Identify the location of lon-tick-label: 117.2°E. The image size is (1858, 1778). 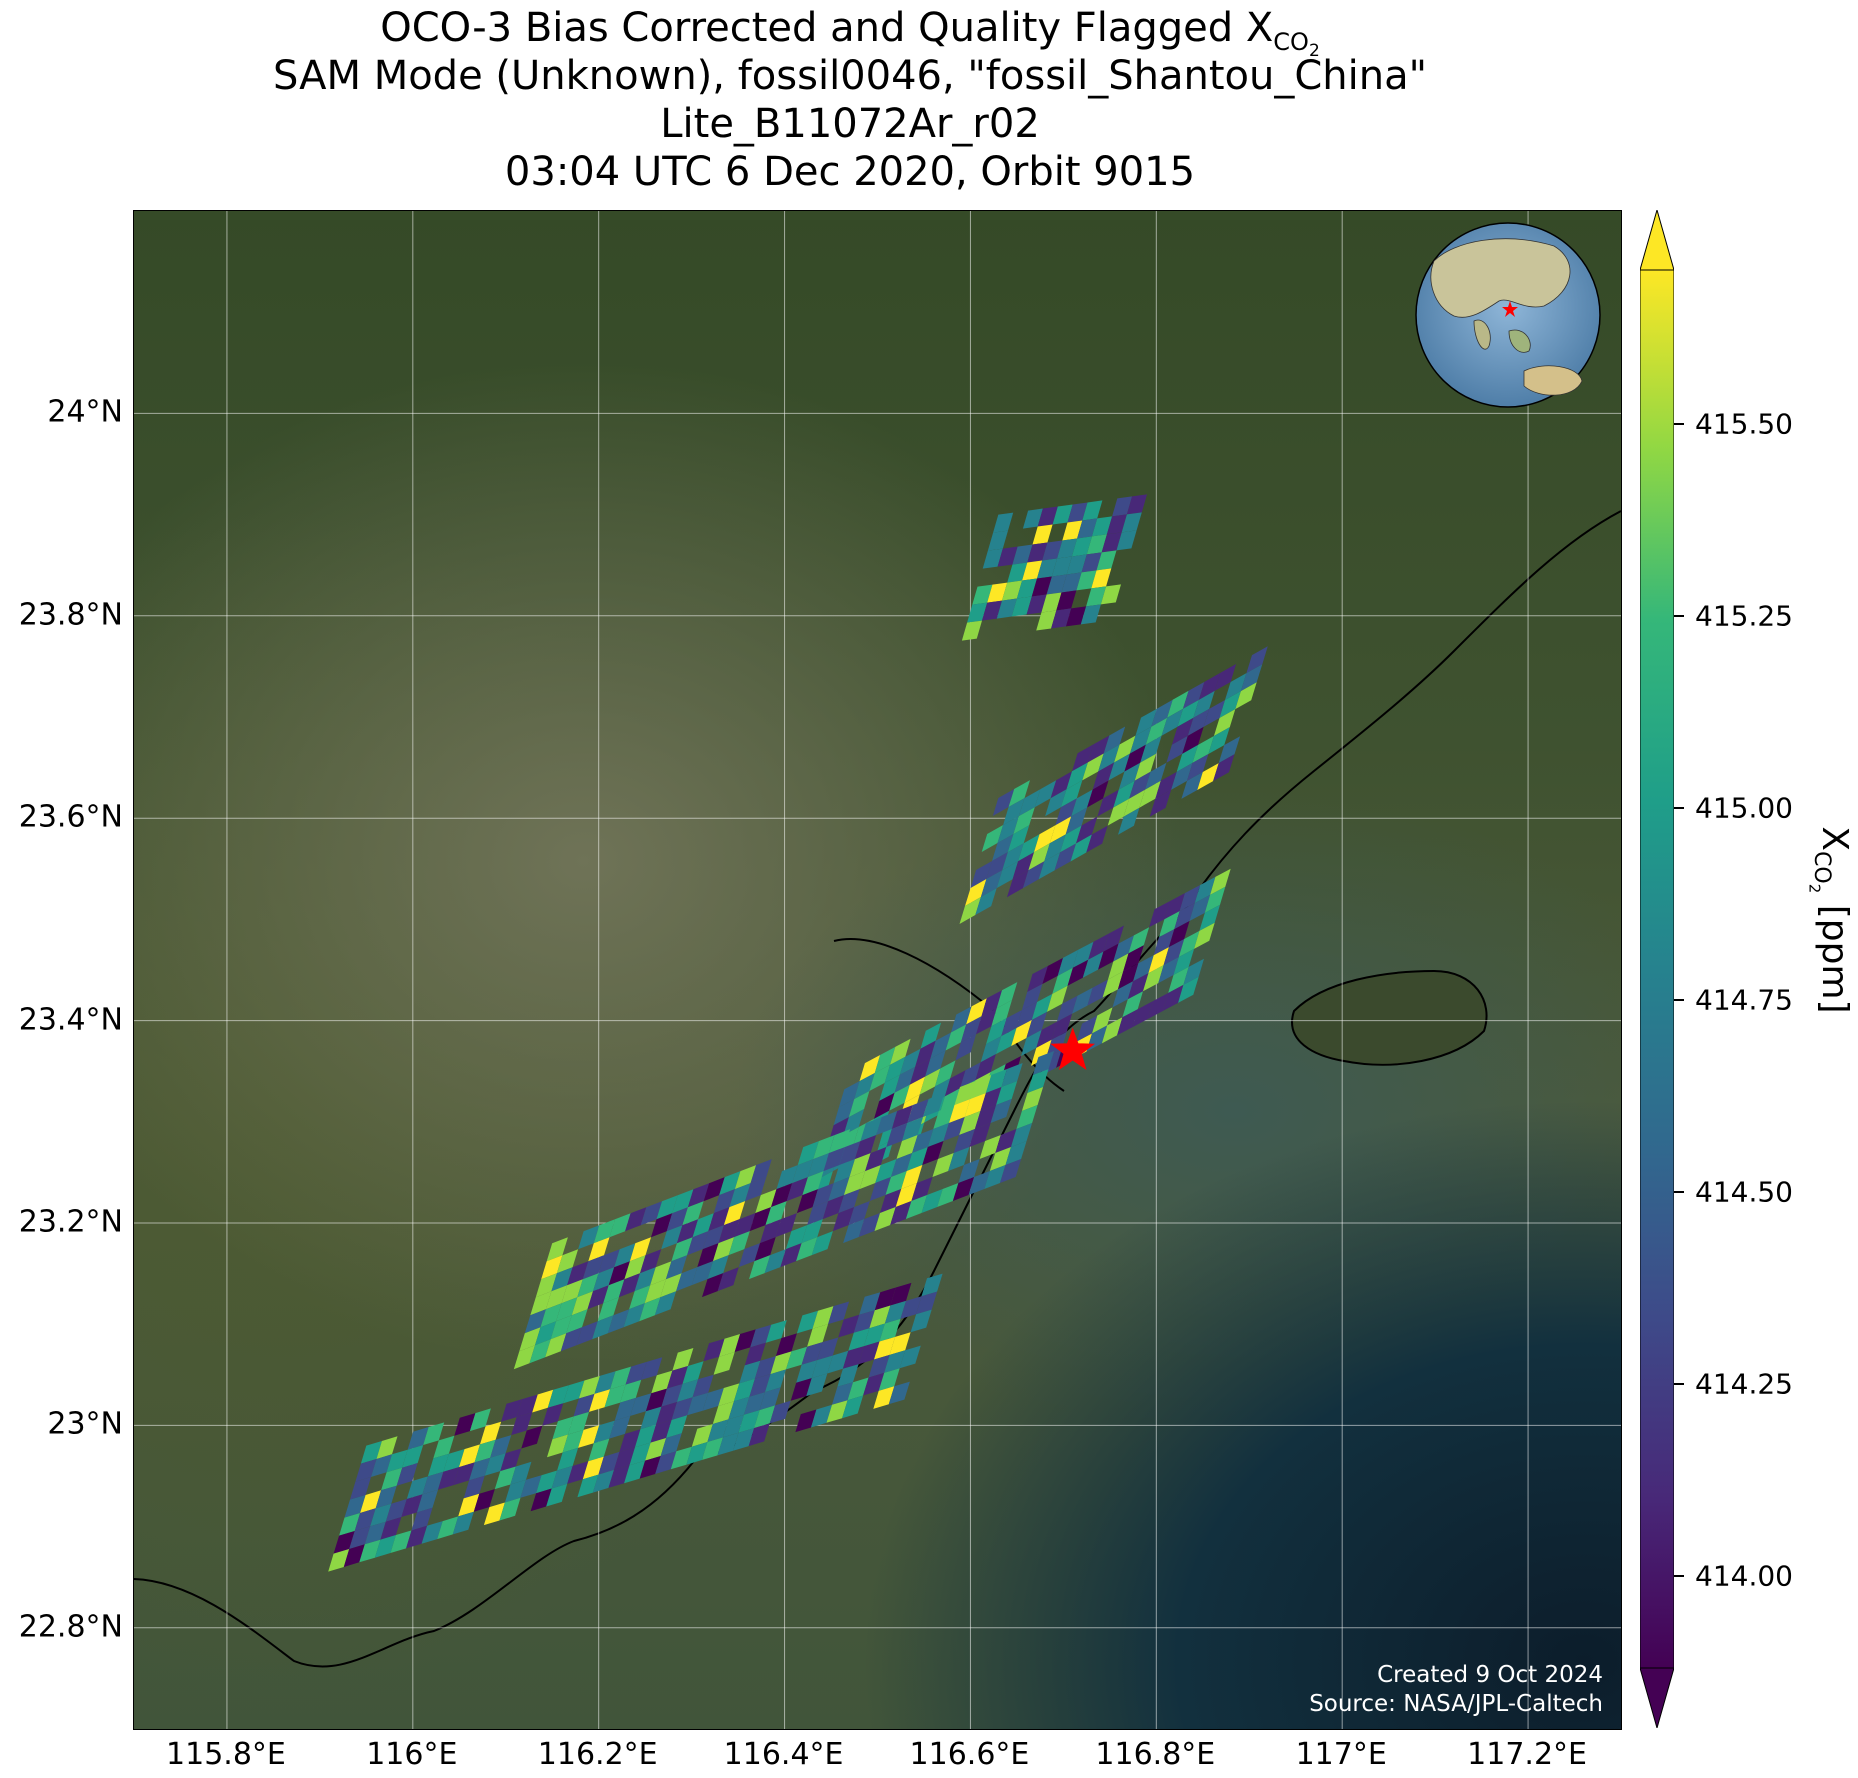
(1527, 1754).